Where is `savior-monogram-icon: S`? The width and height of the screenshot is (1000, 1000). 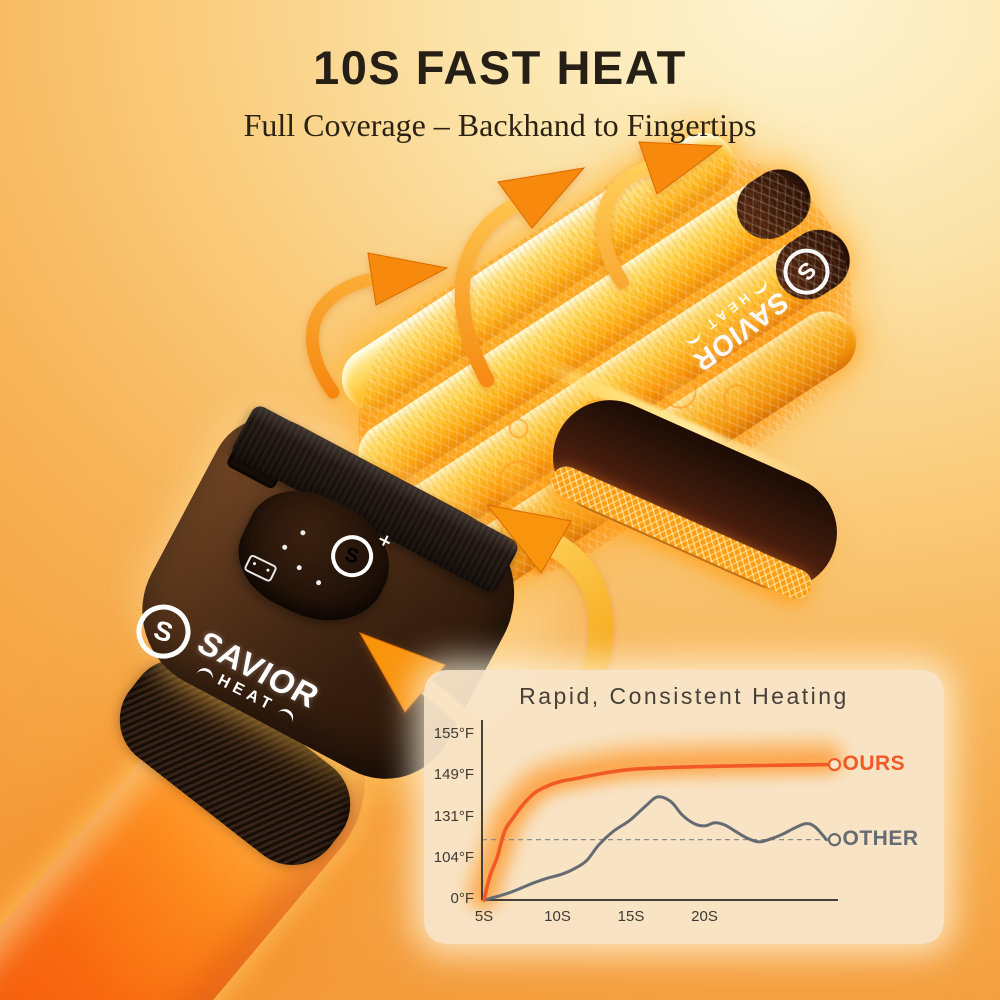
savior-monogram-icon: S is located at coordinates (352, 556).